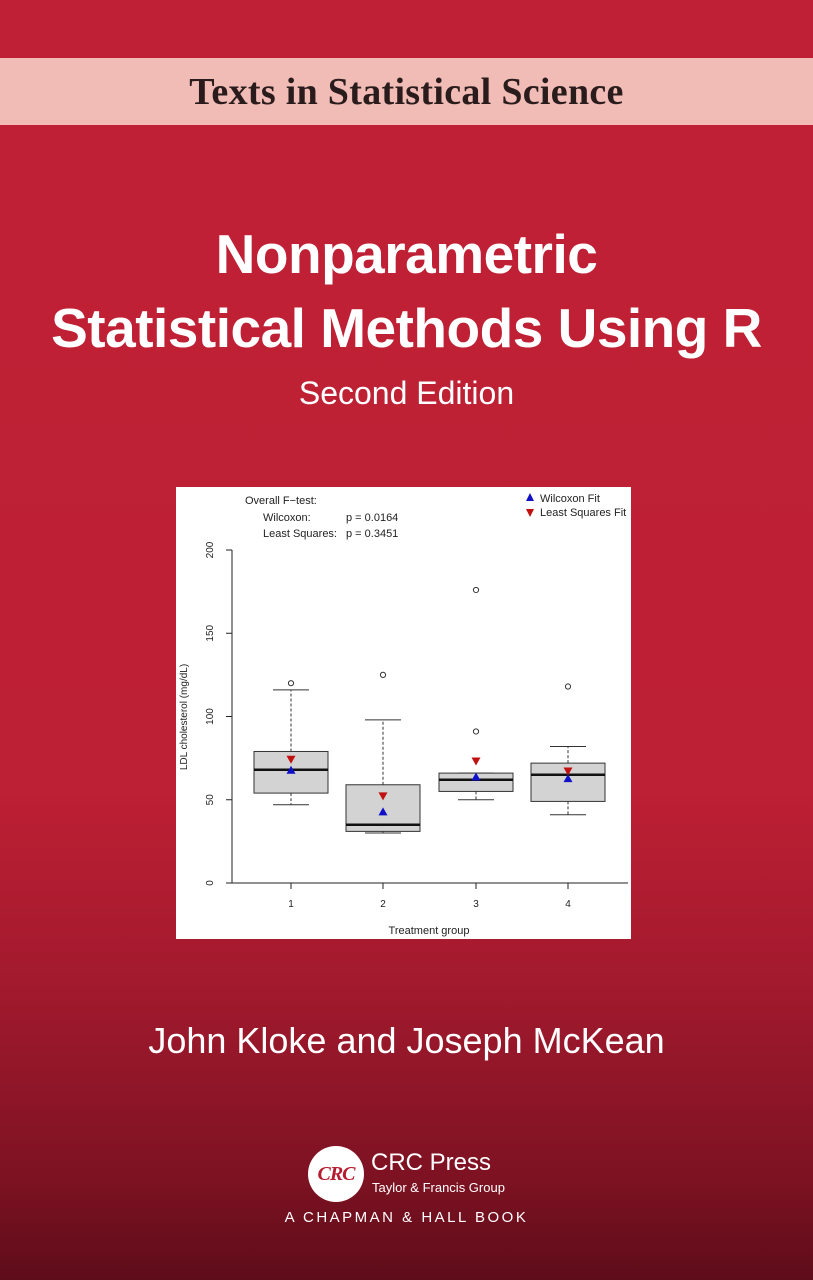  Describe the element at coordinates (210, 800) in the screenshot. I see `y-tick-label: 50` at that location.